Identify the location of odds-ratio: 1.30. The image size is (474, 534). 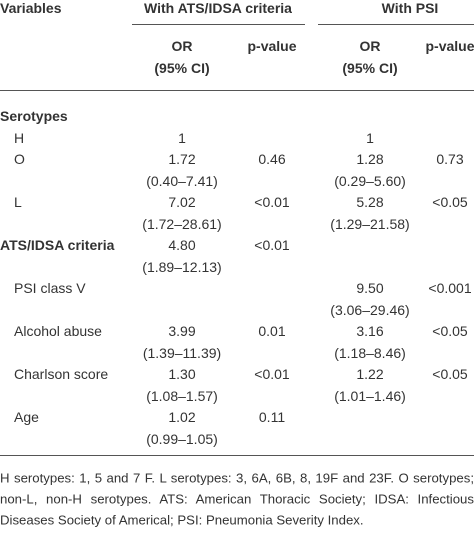
(182, 374).